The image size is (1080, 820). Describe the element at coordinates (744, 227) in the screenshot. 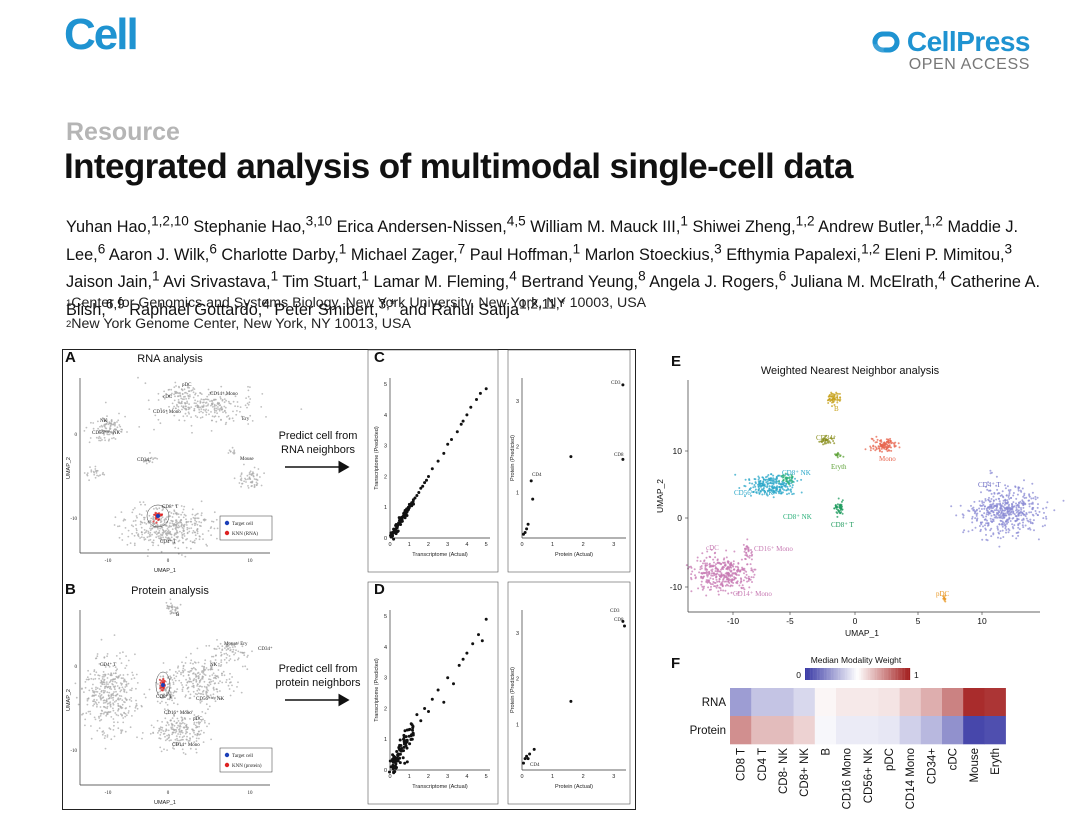

I see `author-name: Shiwei Zheng,` at that location.